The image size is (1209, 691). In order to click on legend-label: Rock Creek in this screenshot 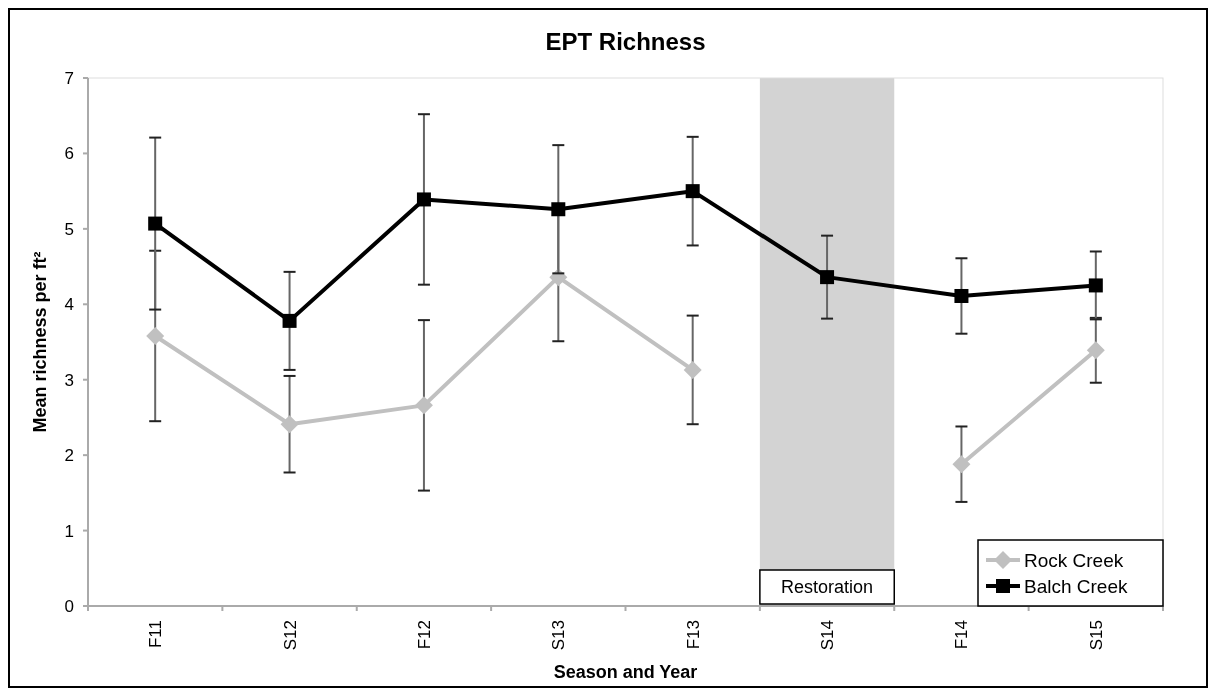, I will do `click(1074, 560)`.